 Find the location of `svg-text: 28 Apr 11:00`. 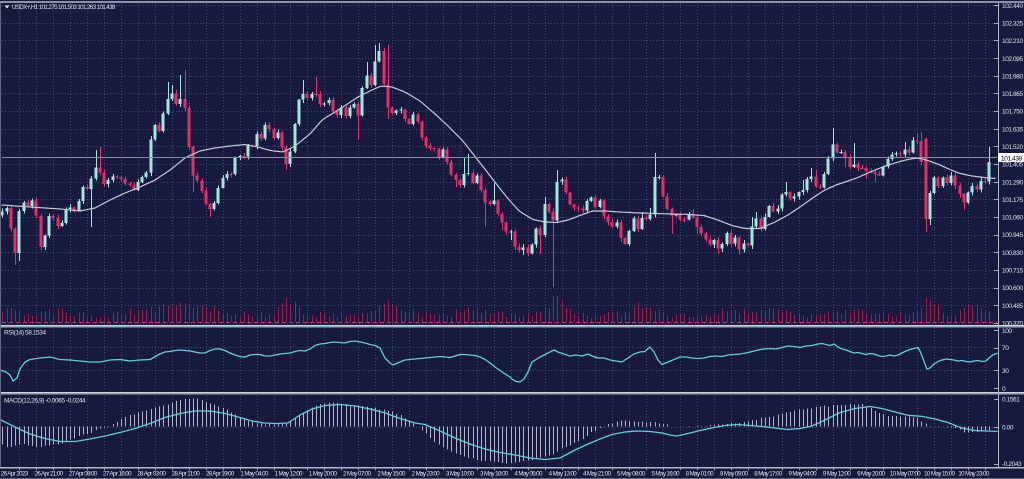

svg-text: 28 Apr 11:00 is located at coordinates (186, 474).